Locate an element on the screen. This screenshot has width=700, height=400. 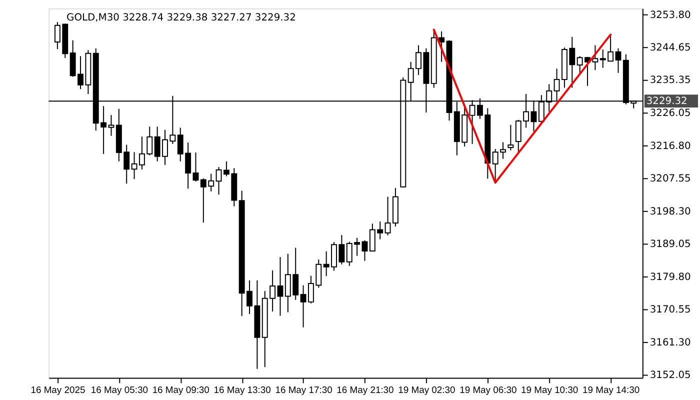
y-tick-label: 3189.05 is located at coordinates (670, 244).